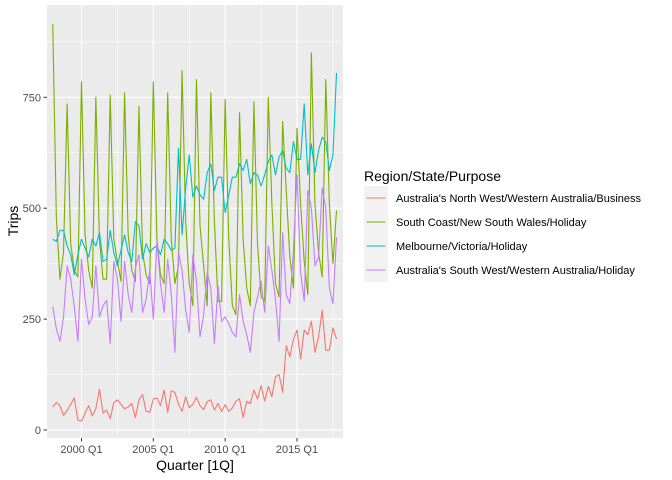 Image resolution: width=672 pixels, height=480 pixels. What do you see at coordinates (491, 223) in the screenshot?
I see `legend-label: South Coast/New South Wales/Holiday` at bounding box center [491, 223].